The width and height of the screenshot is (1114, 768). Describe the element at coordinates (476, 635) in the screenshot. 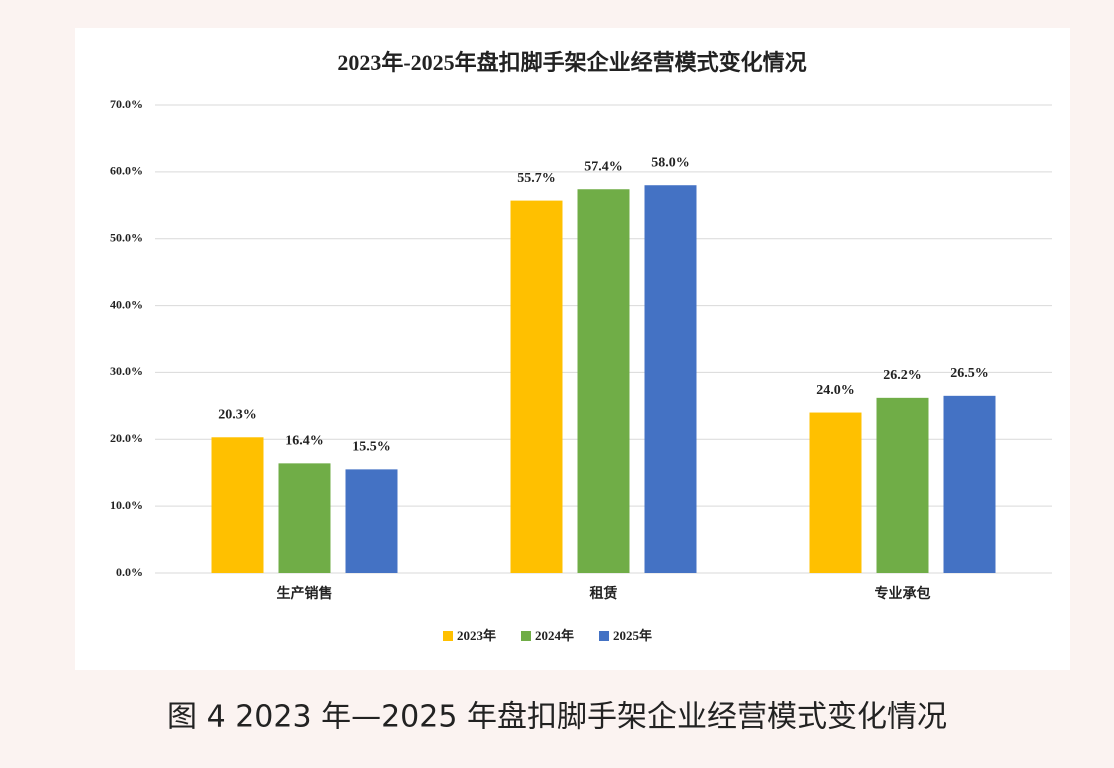

I see `legend-label: 2023年` at that location.